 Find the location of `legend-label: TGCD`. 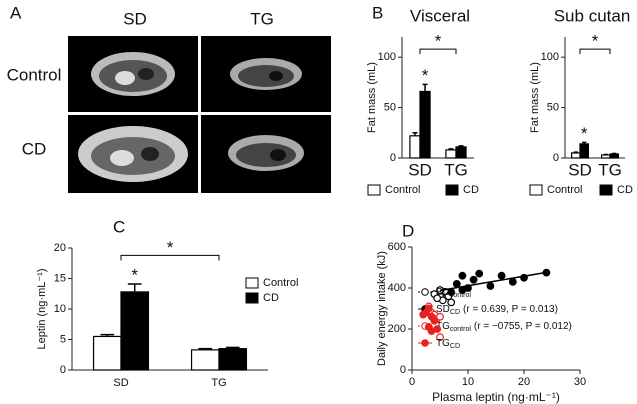

legend-label: TGCD is located at coordinates (448, 344).